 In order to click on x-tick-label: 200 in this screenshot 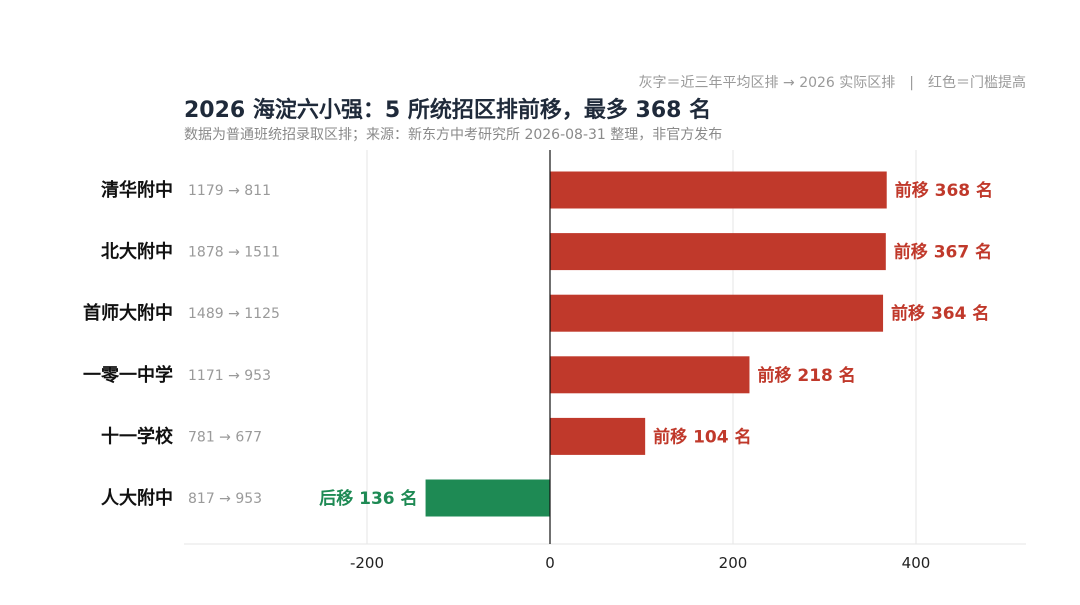, I will do `click(733, 563)`.